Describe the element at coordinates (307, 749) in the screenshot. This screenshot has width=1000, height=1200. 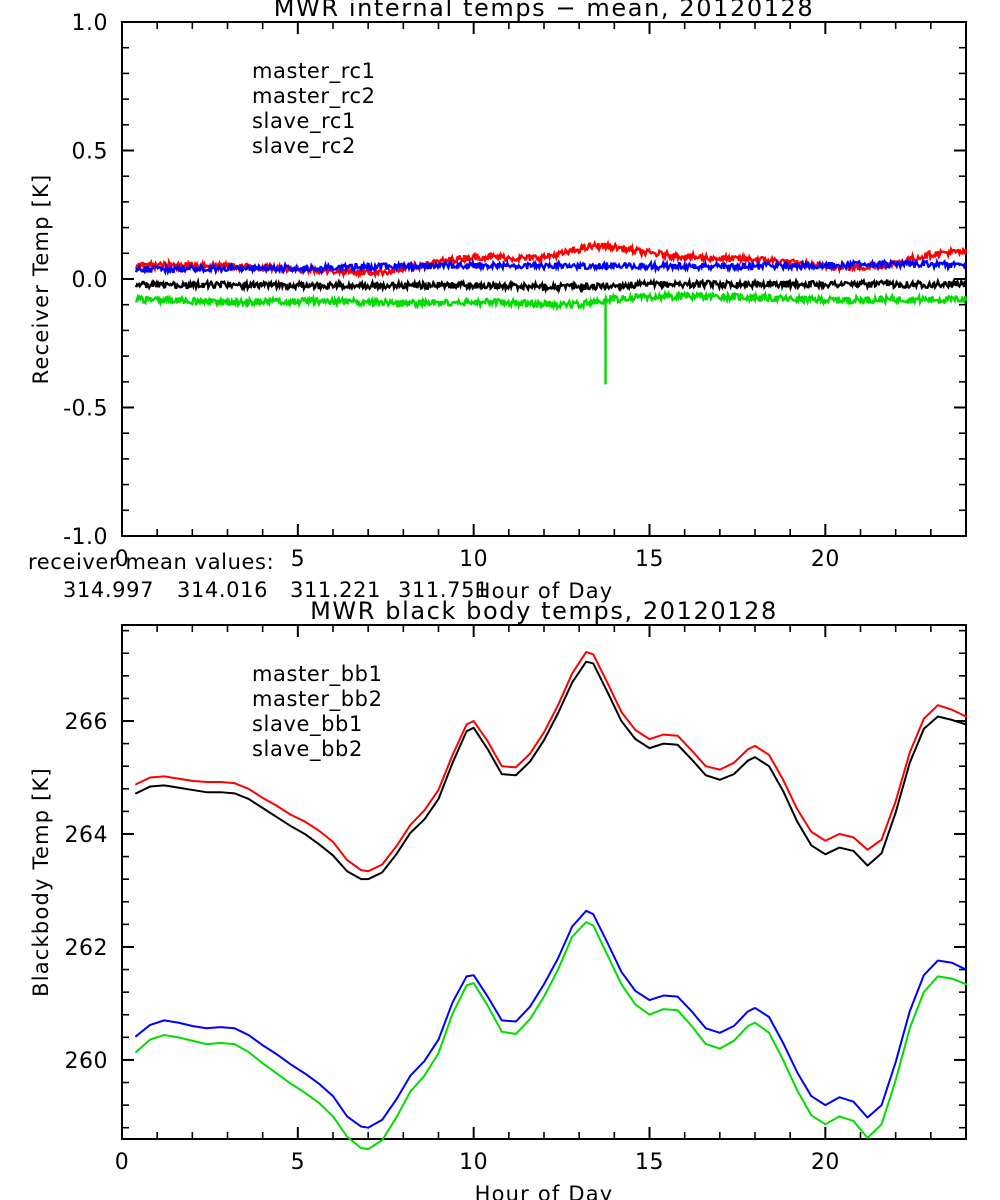
I see `legend-item-slave_bb2: slave_bb2` at that location.